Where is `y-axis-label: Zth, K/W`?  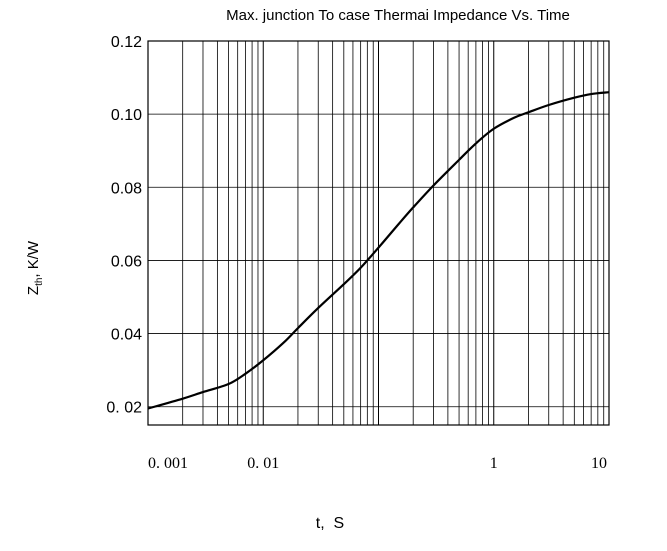 y-axis-label: Zth, K/W is located at coordinates (35, 267).